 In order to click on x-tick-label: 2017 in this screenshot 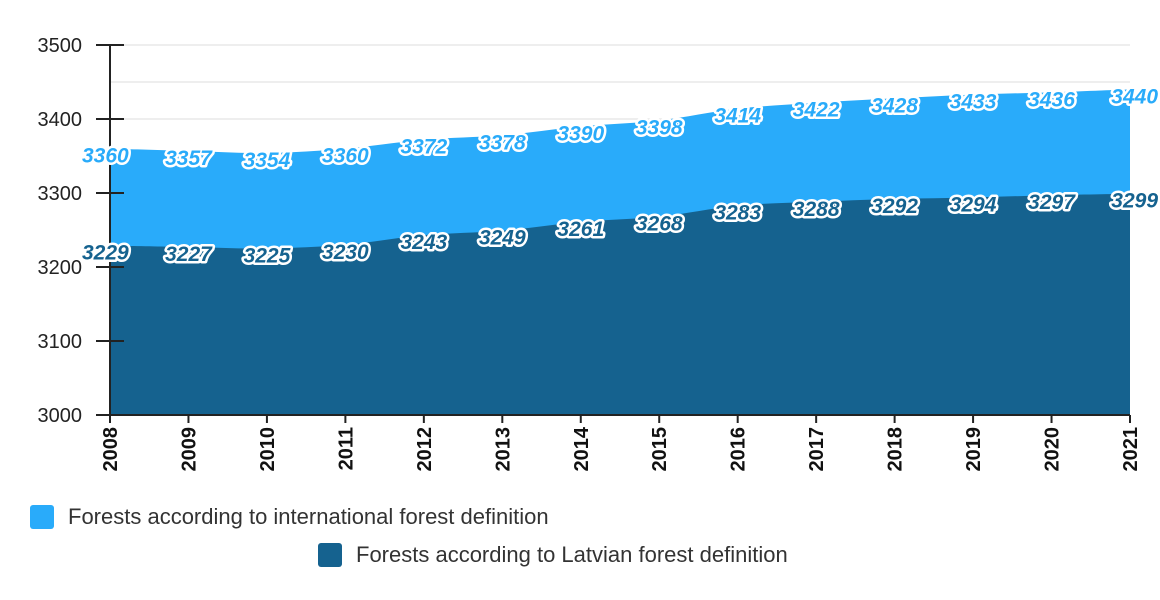, I will do `click(817, 449)`.